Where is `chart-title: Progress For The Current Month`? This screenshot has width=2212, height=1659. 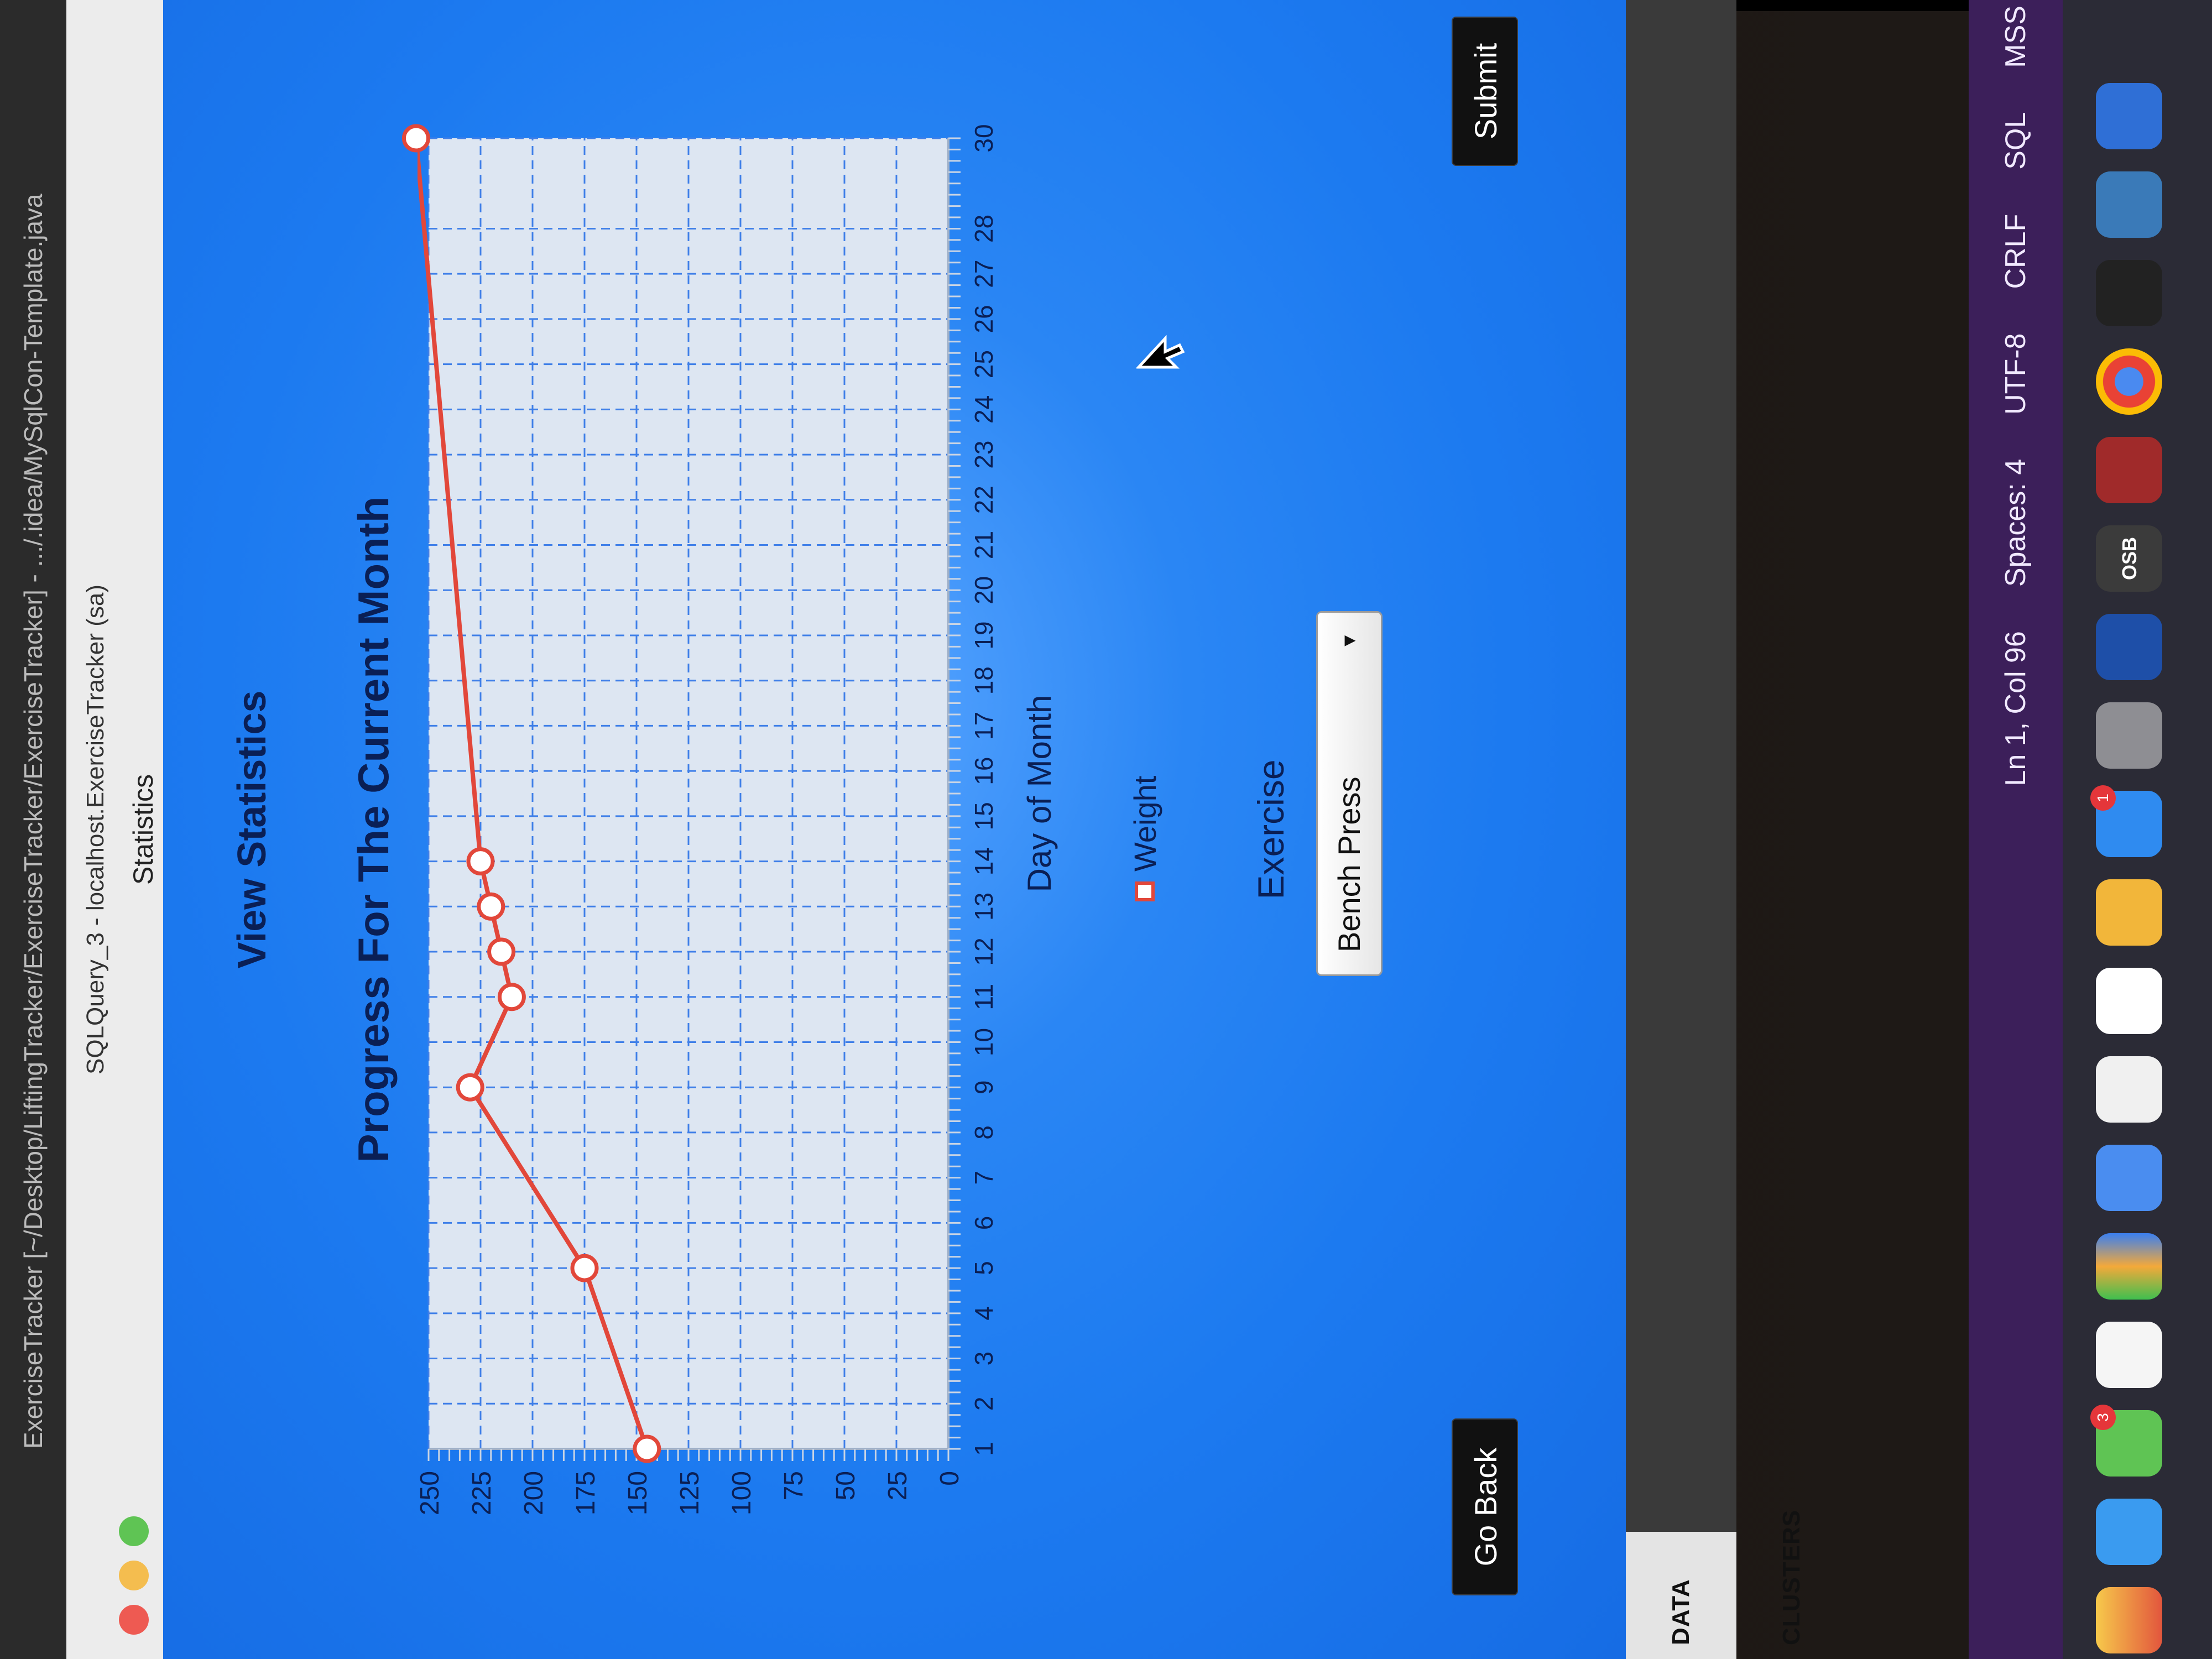 chart-title: Progress For The Current Month is located at coordinates (374, 830).